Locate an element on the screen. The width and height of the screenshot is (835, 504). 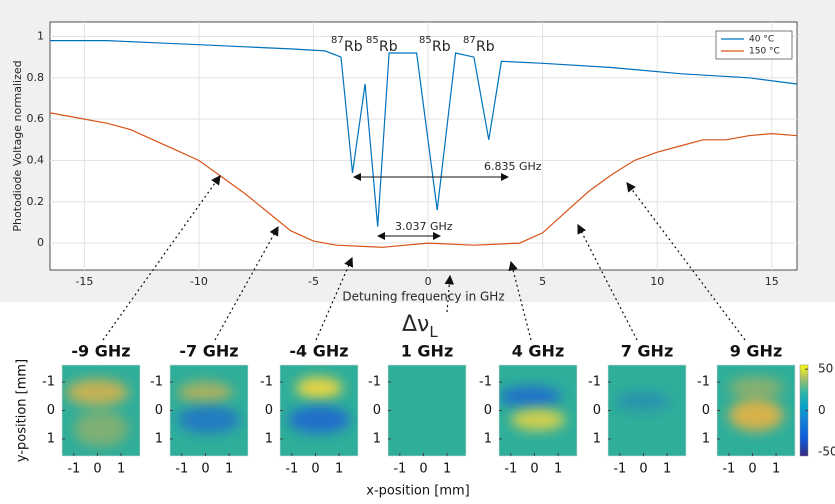
y-axis-label: y-position [mm] is located at coordinates (22, 410).